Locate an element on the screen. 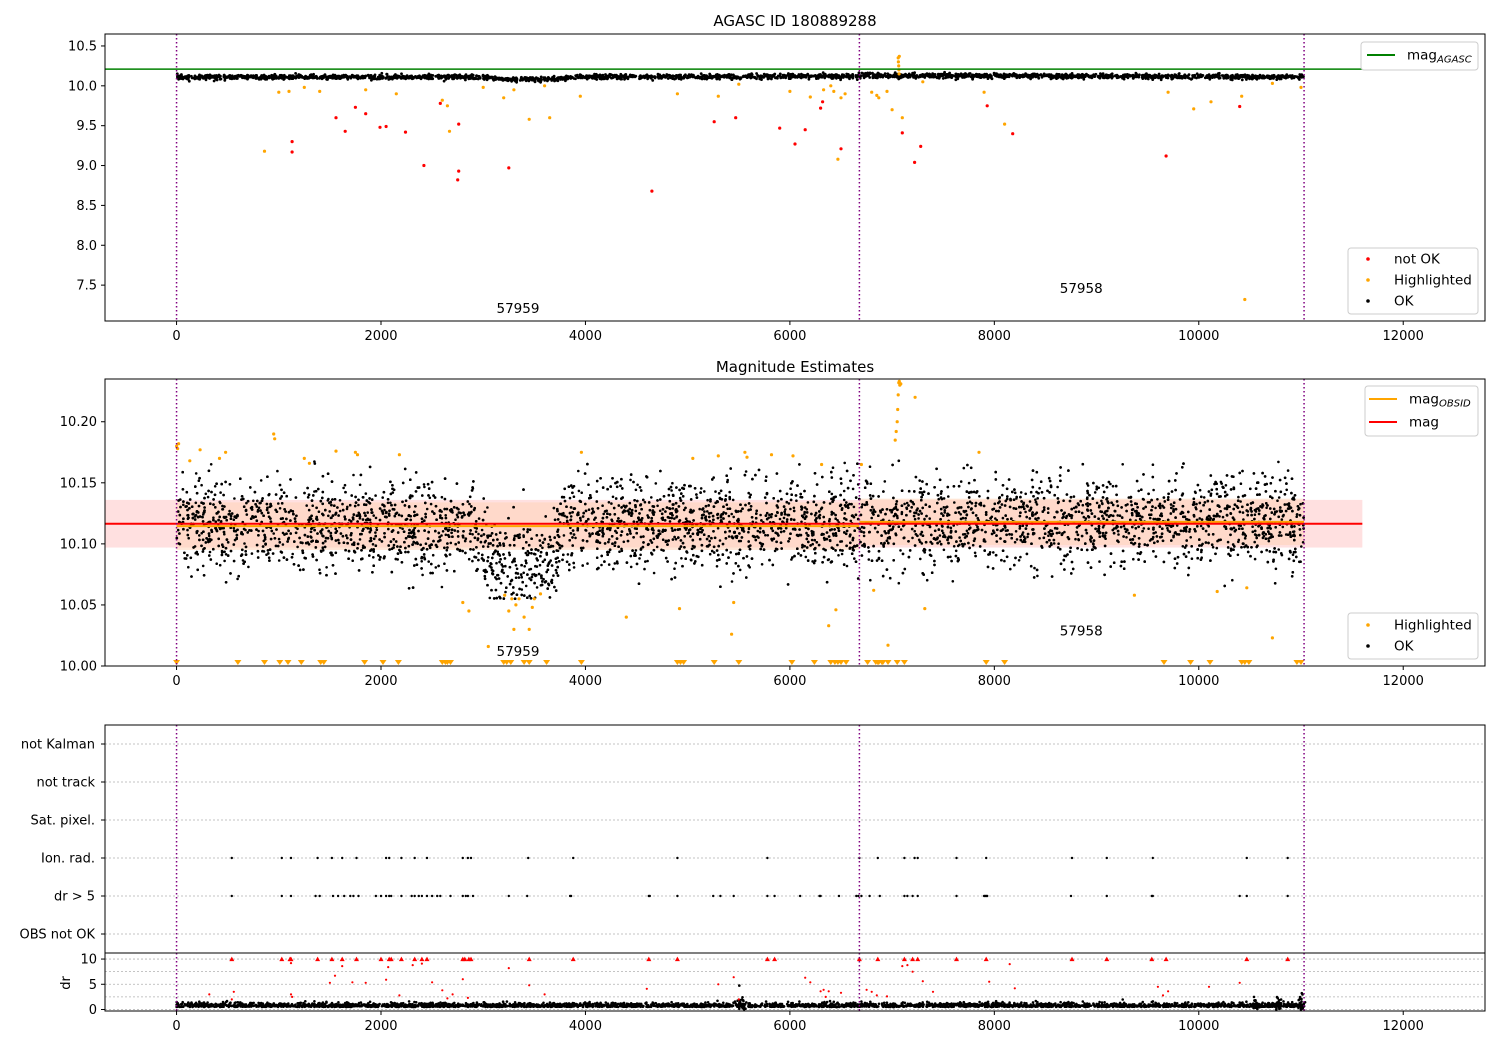 Image resolution: width=1500 pixels, height=1050 pixels. chart-title-agasc: AGASC ID 180889288 is located at coordinates (794, 21).